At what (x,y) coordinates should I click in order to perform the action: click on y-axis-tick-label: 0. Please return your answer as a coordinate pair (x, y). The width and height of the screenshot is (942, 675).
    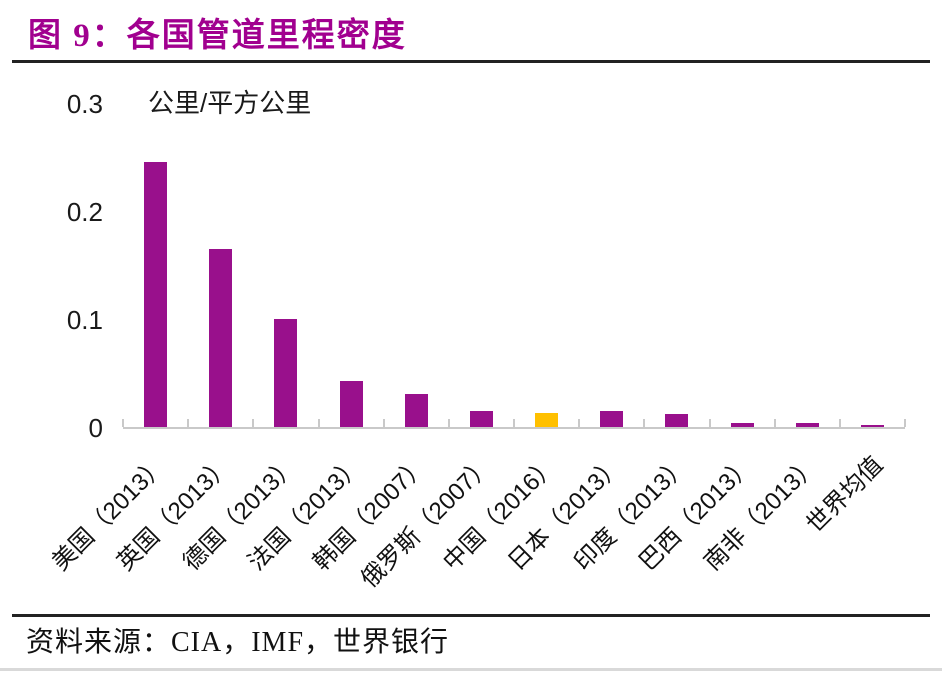
    Looking at the image, I should click on (95, 428).